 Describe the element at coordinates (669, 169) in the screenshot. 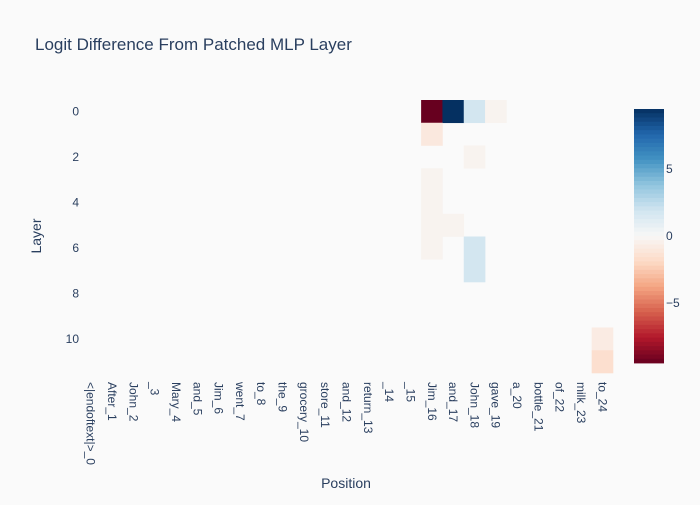

I see `colorbar-tick-label: 5` at that location.